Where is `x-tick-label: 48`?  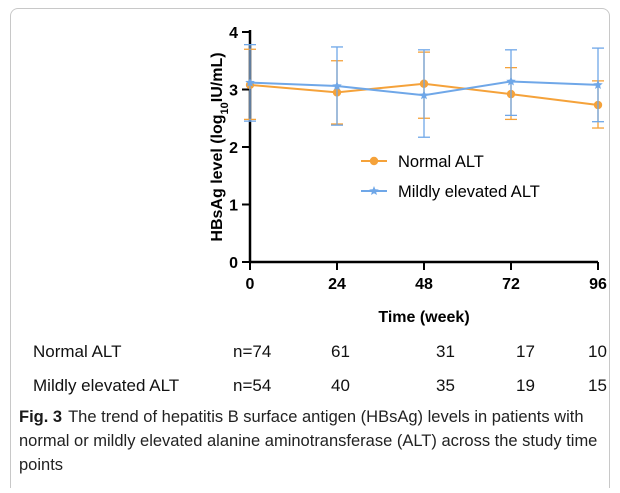 x-tick-label: 48 is located at coordinates (424, 284).